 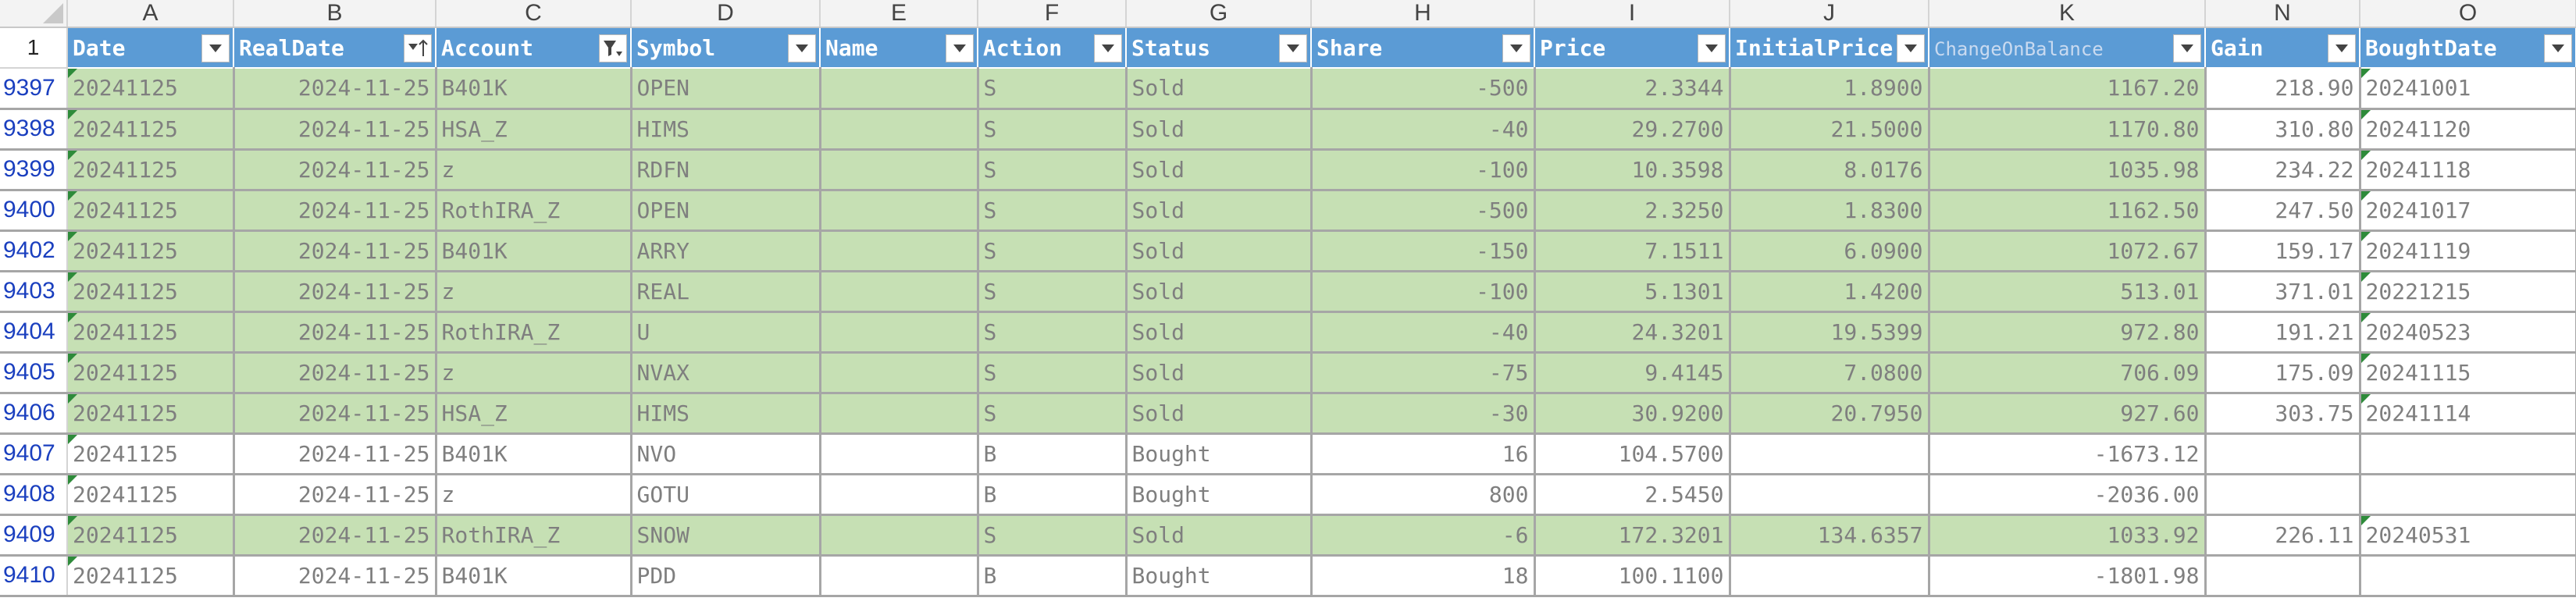 I want to click on cell-initial: 20.7950, so click(x=1830, y=414).